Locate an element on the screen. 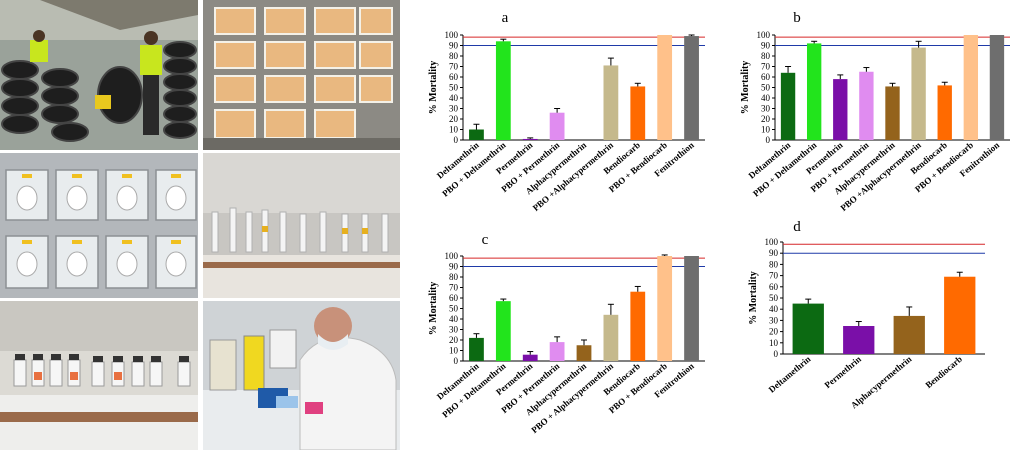 The image size is (1015, 455). x-tick-label: Deltamethrin is located at coordinates (790, 374).